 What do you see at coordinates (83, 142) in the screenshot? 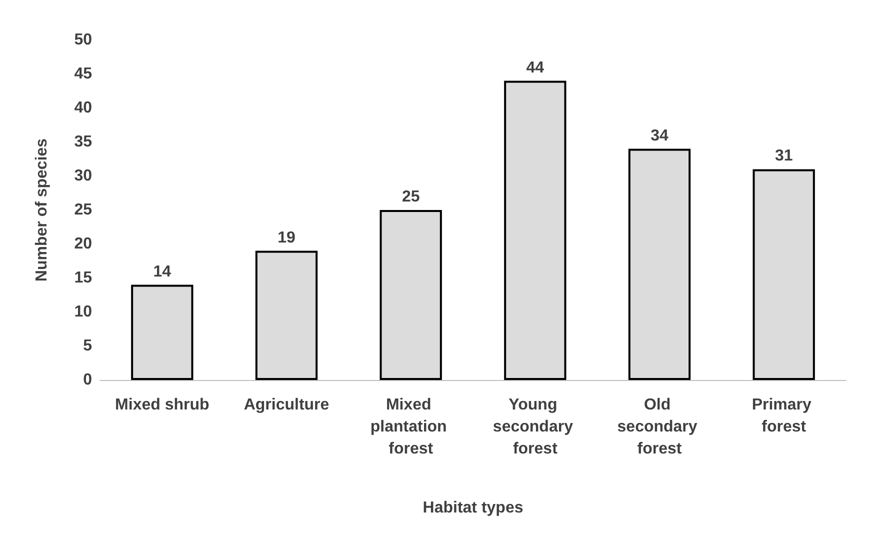
I see `y-tick-label: 35` at bounding box center [83, 142].